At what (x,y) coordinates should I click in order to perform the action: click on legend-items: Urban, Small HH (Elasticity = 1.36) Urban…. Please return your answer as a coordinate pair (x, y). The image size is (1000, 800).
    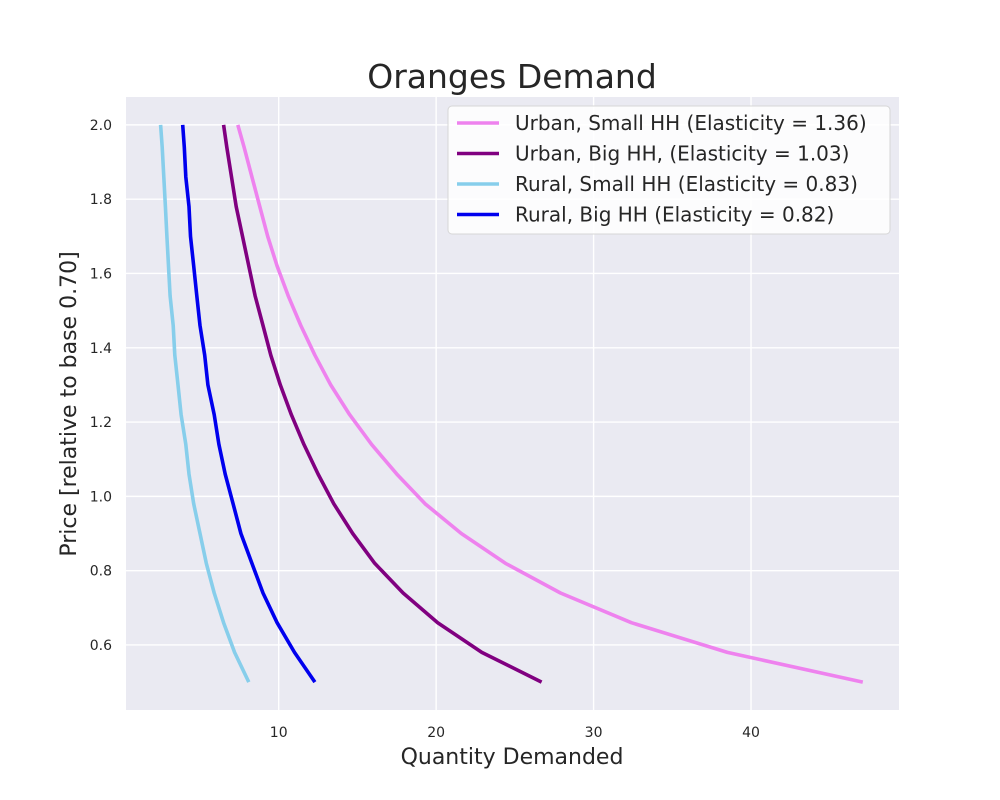
    Looking at the image, I should click on (662, 169).